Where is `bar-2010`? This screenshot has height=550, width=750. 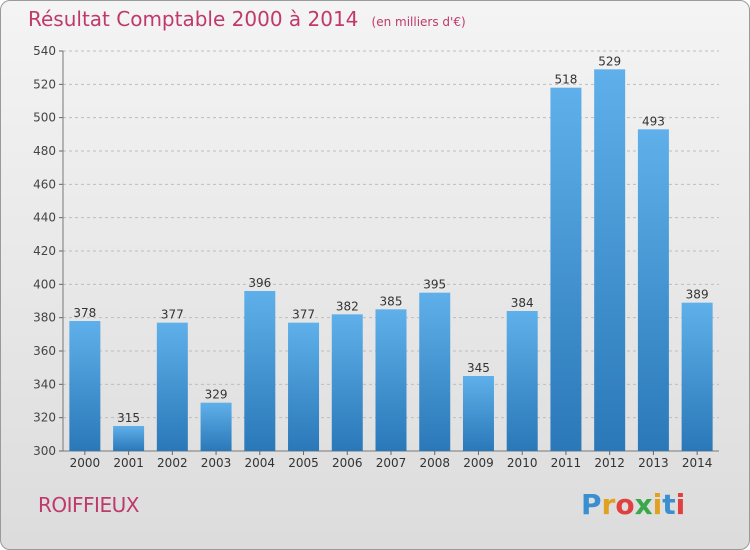
bar-2010 is located at coordinates (522, 381).